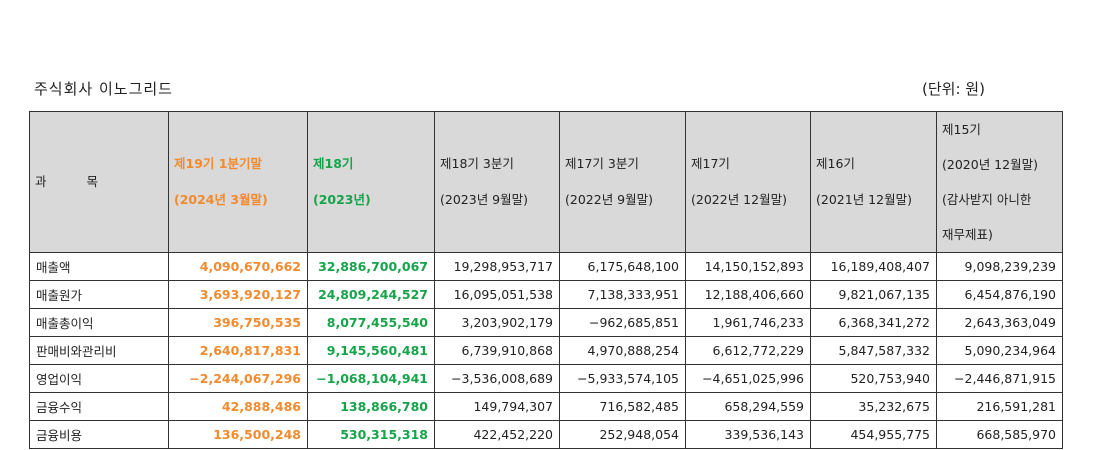 The width and height of the screenshot is (1096, 450). Describe the element at coordinates (748, 294) in the screenshot. I see `cell-value: 12,188,406,660` at that location.